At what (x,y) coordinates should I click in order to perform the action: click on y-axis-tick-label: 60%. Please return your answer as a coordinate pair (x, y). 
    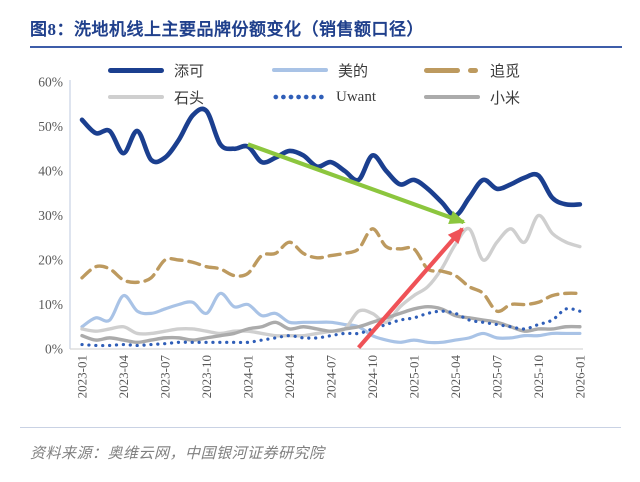
    Looking at the image, I should click on (50, 82).